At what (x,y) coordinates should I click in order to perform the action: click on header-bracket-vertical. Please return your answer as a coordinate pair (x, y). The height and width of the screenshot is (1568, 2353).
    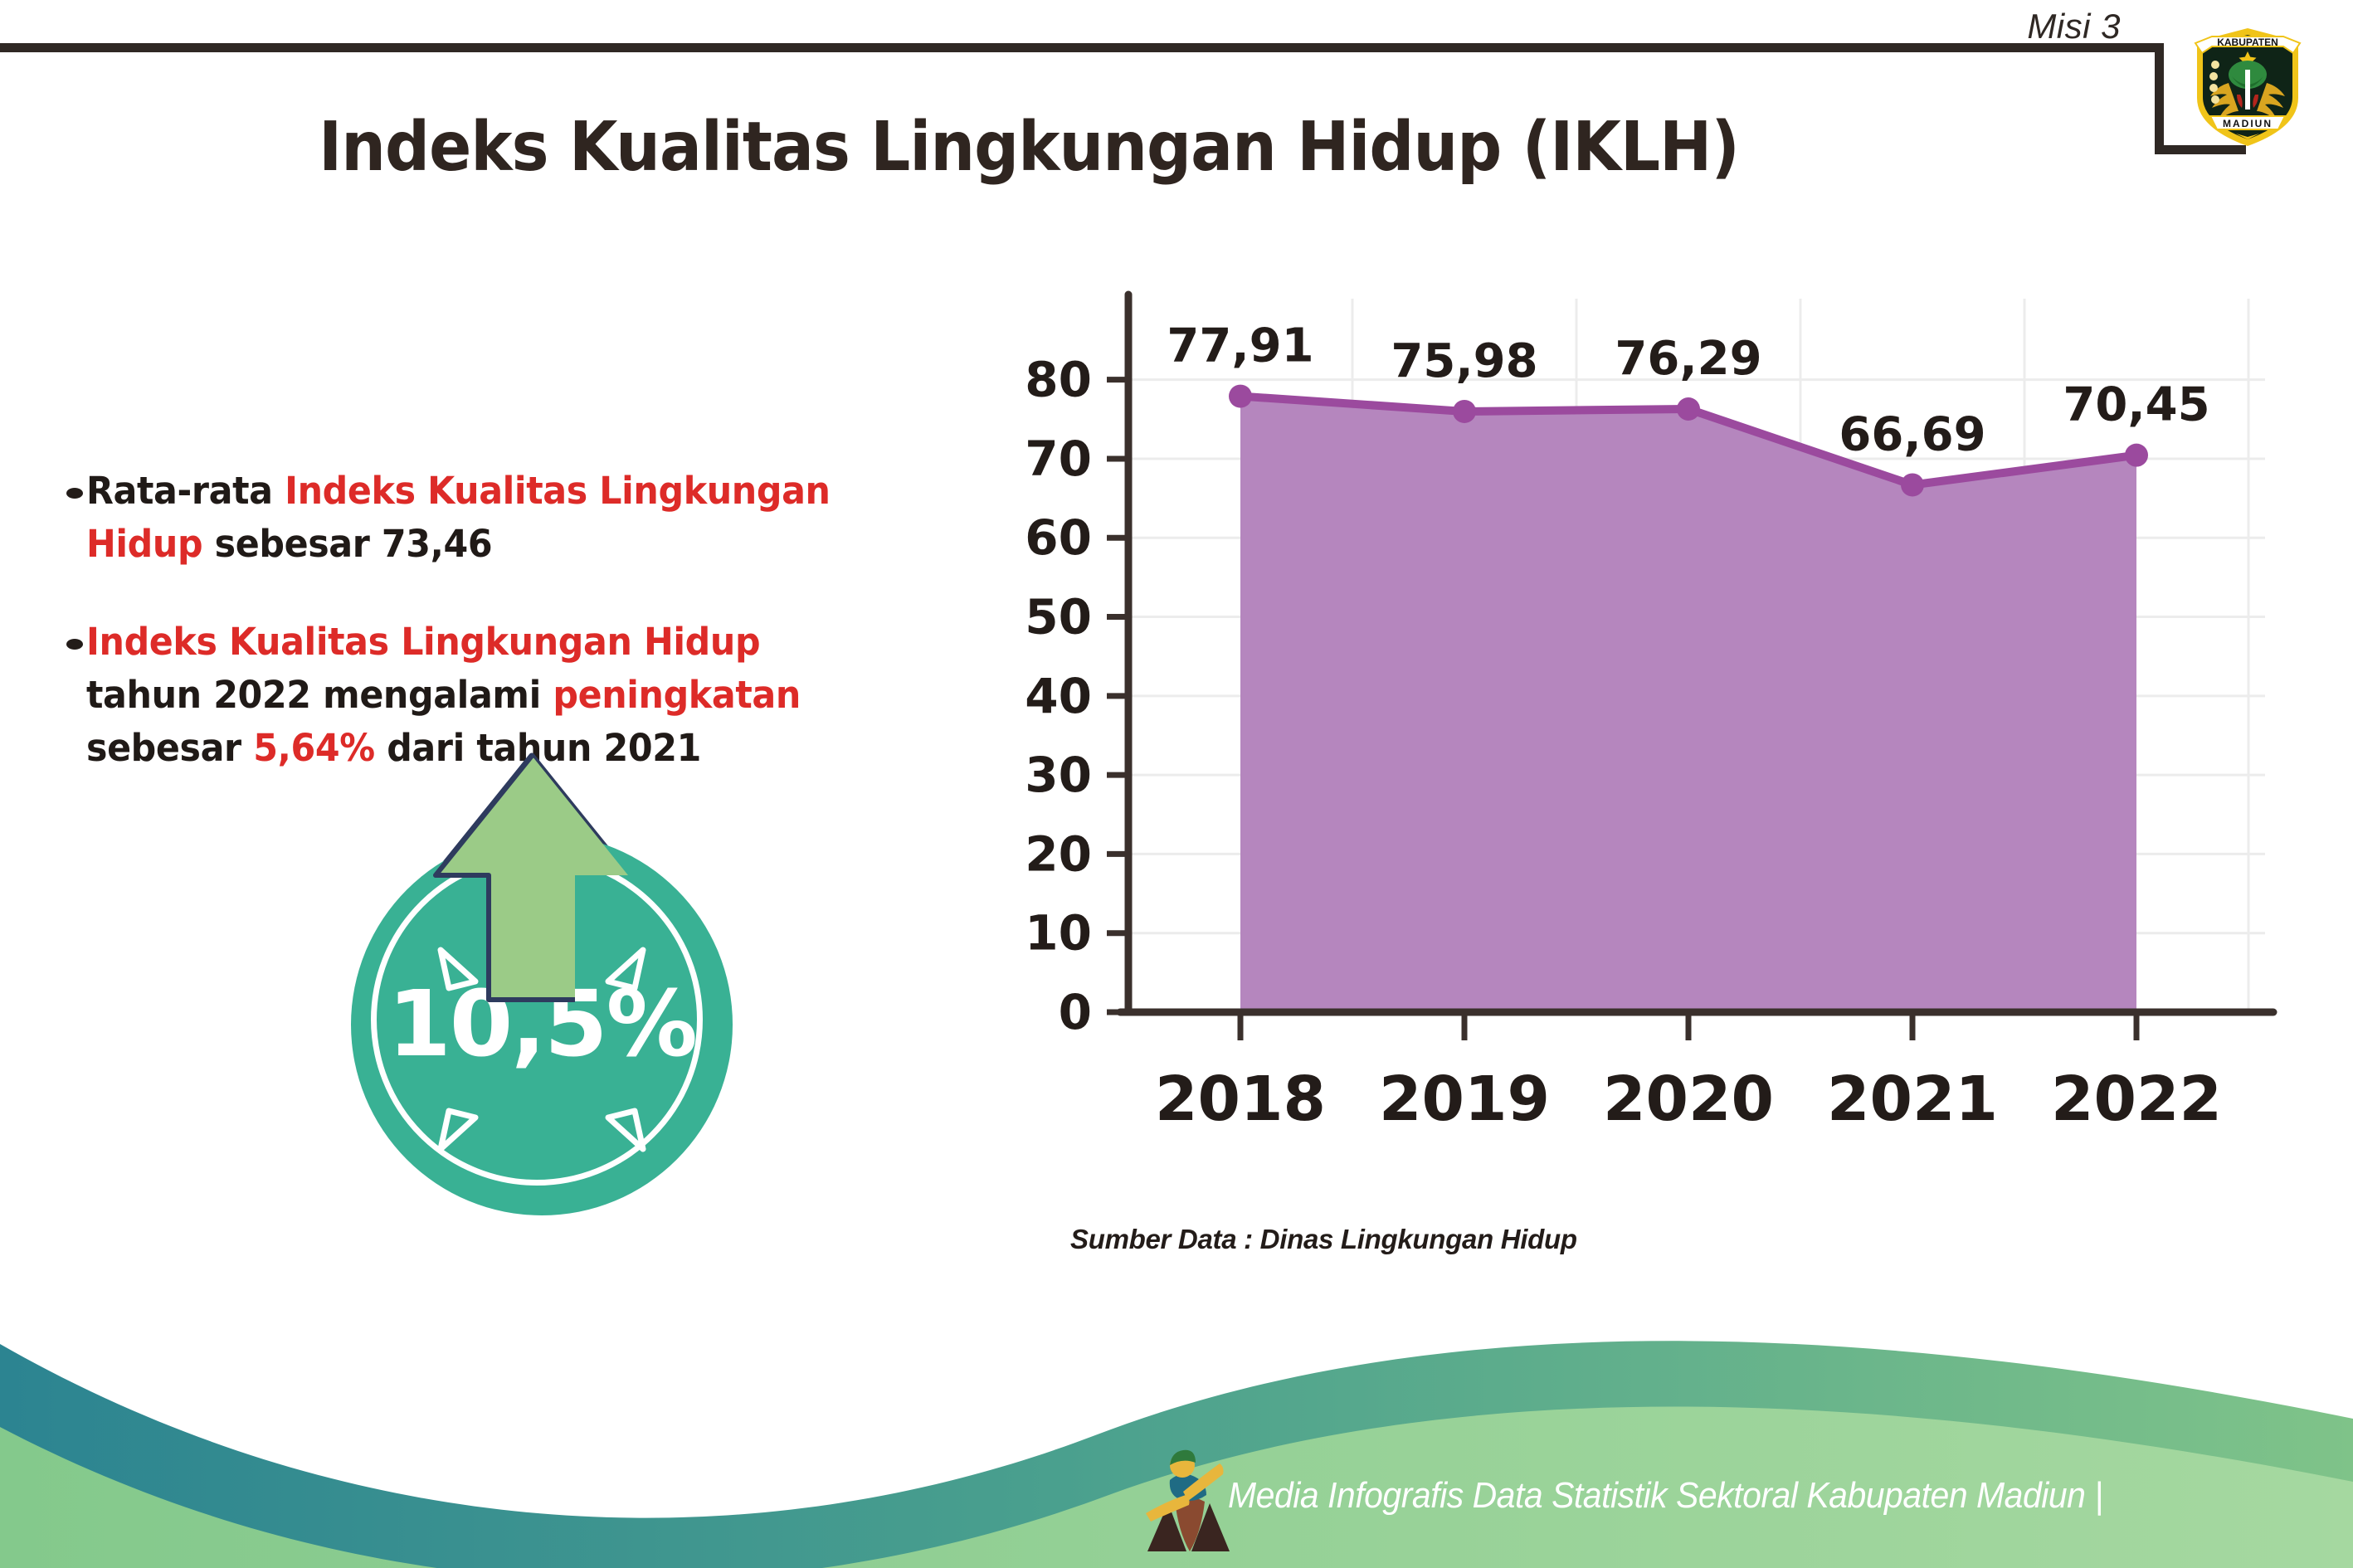
    Looking at the image, I should click on (2159, 98).